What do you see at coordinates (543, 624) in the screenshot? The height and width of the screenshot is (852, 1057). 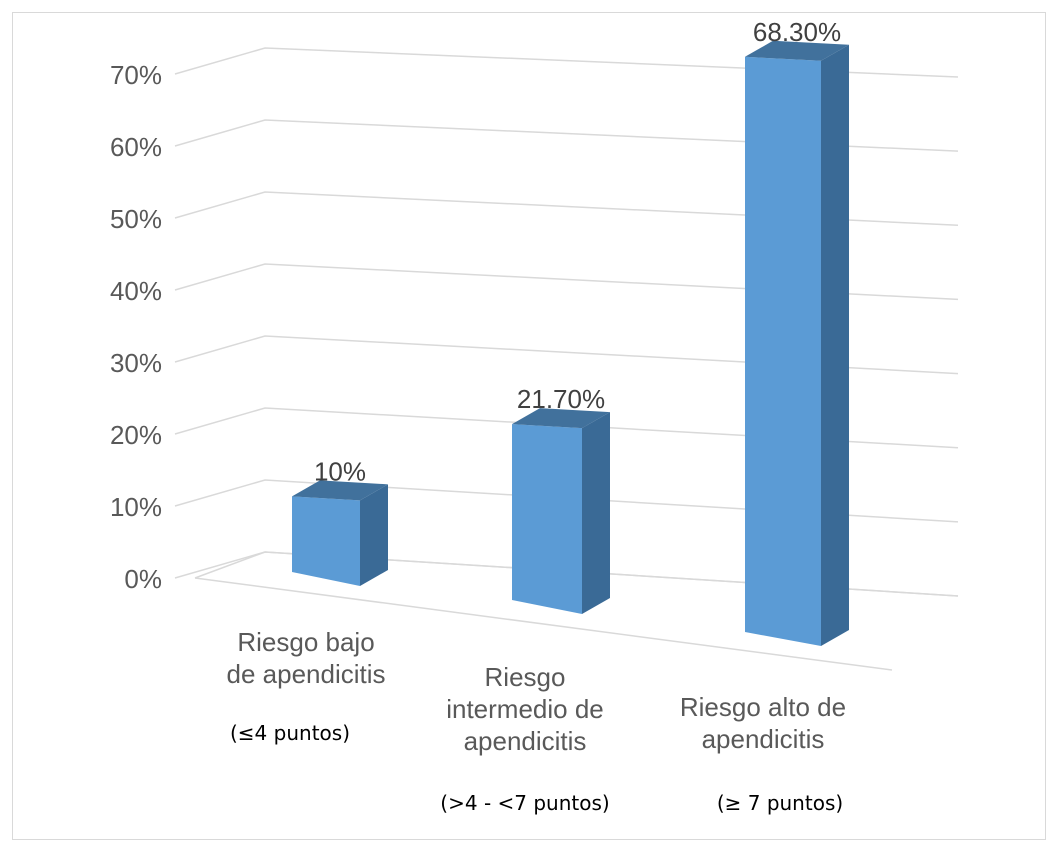 I see `floor-front-edge` at bounding box center [543, 624].